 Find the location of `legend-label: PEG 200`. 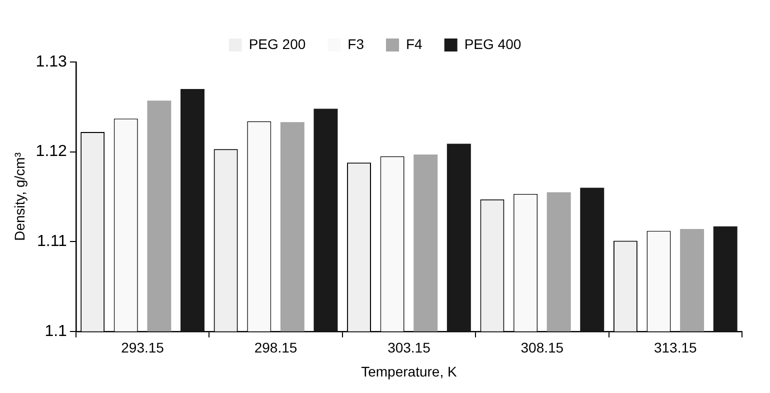

legend-label: PEG 200 is located at coordinates (277, 44).